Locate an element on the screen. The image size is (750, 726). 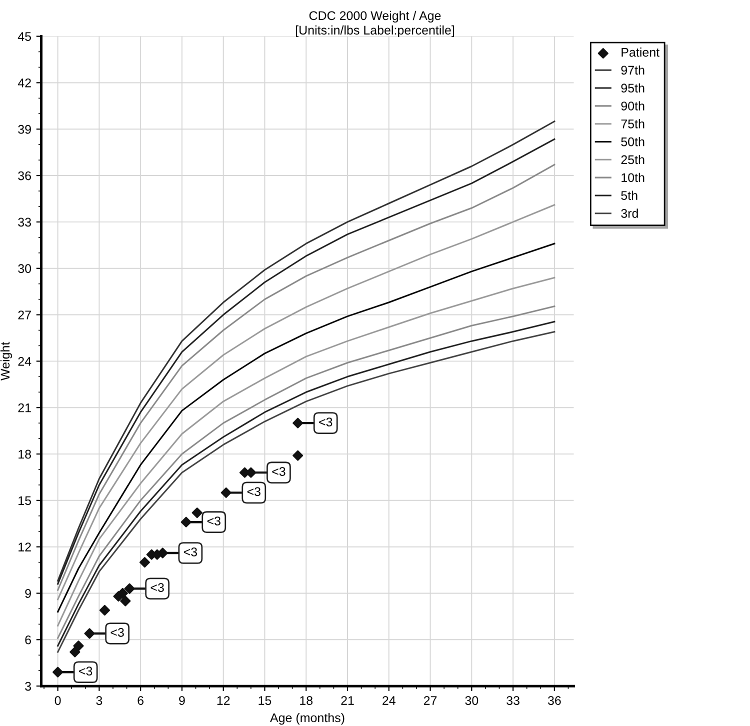
x-tick-label: 36 is located at coordinates (554, 700).